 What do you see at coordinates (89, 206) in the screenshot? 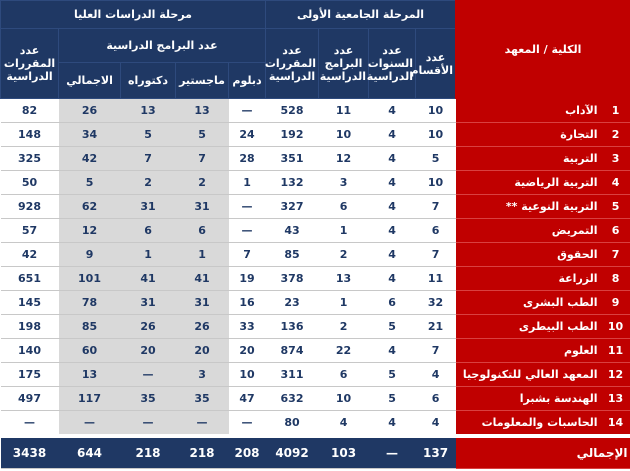
I see `cell: 62` at bounding box center [89, 206].